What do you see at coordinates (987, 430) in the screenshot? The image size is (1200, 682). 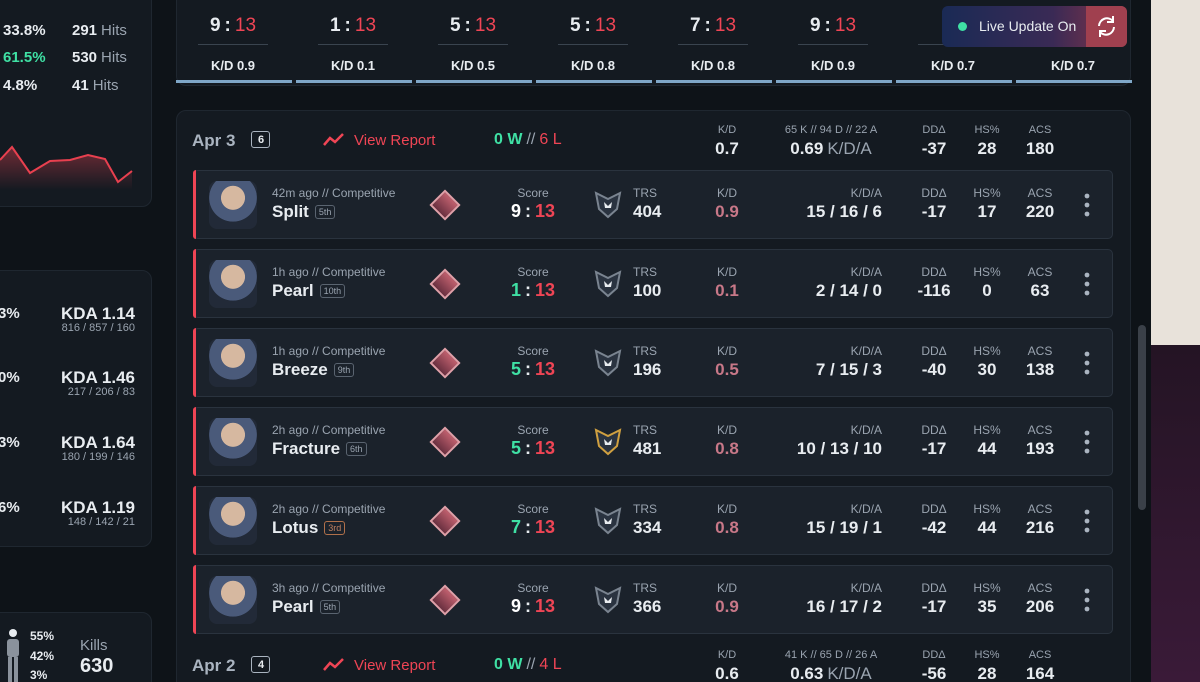 I see `hs-label: HS%` at bounding box center [987, 430].